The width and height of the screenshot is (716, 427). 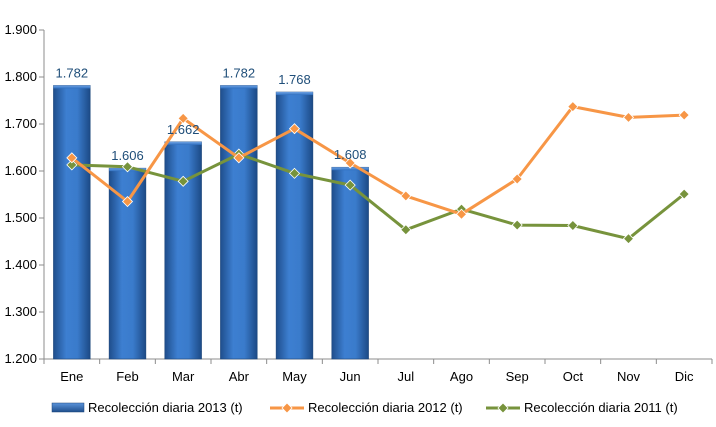 I want to click on x-tick-label: Nov, so click(x=629, y=376).